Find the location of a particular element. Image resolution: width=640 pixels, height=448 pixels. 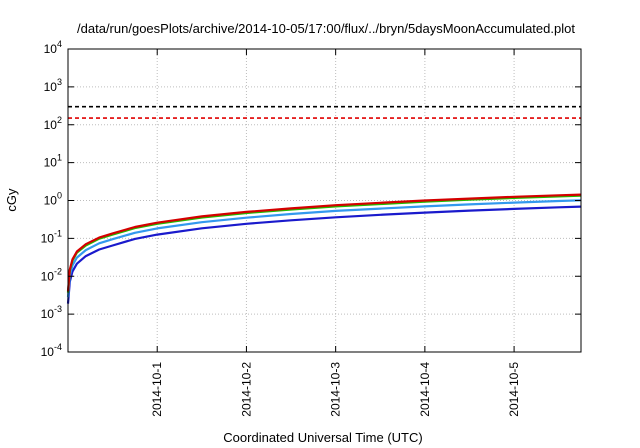

y-axis-label: cGy is located at coordinates (11, 200).